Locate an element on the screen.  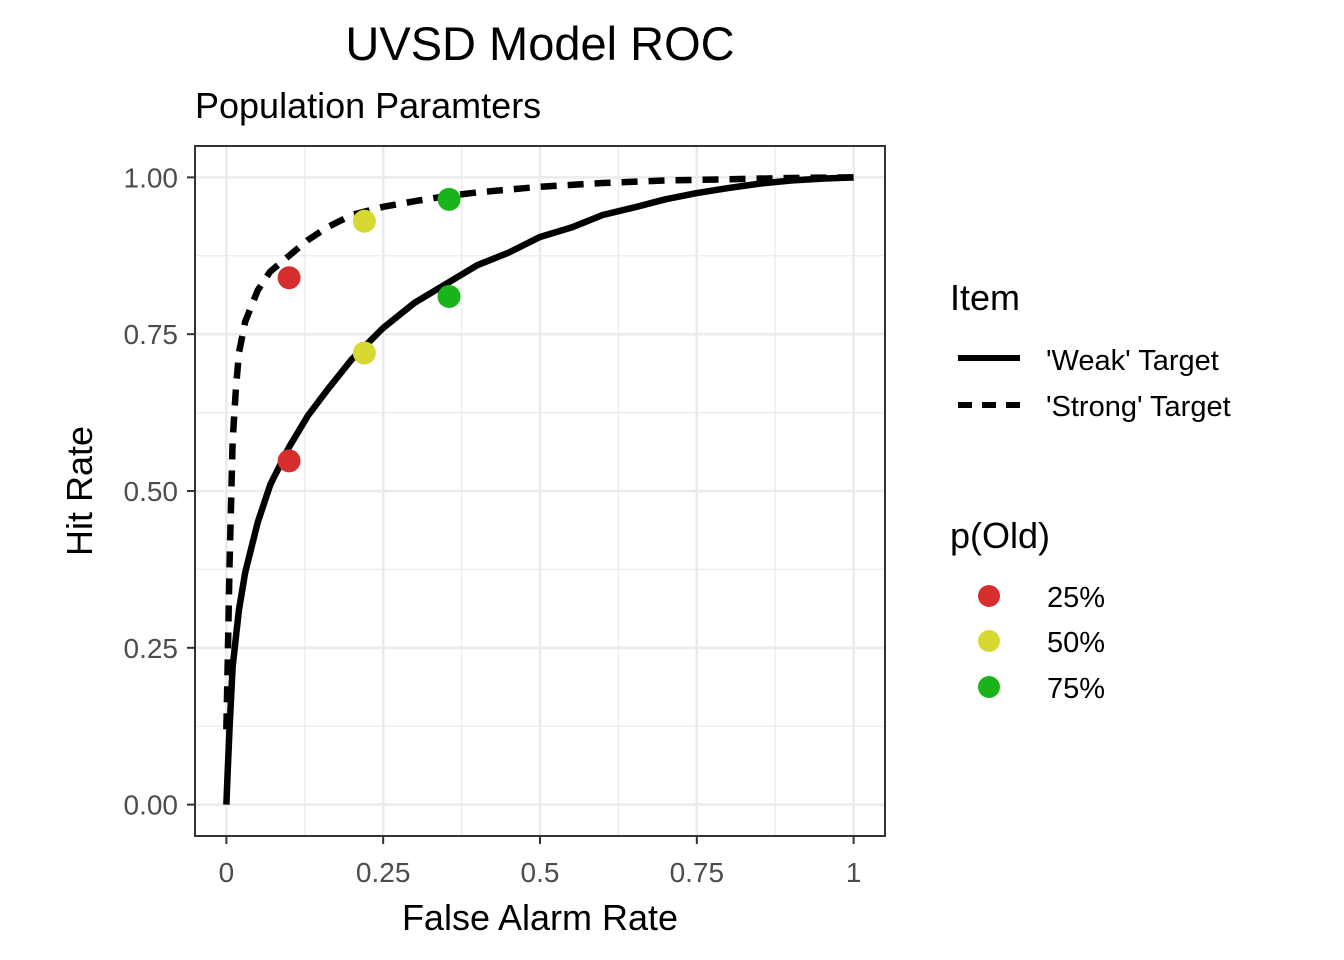
x-axis-title: False Alarm Rate is located at coordinates (540, 917).